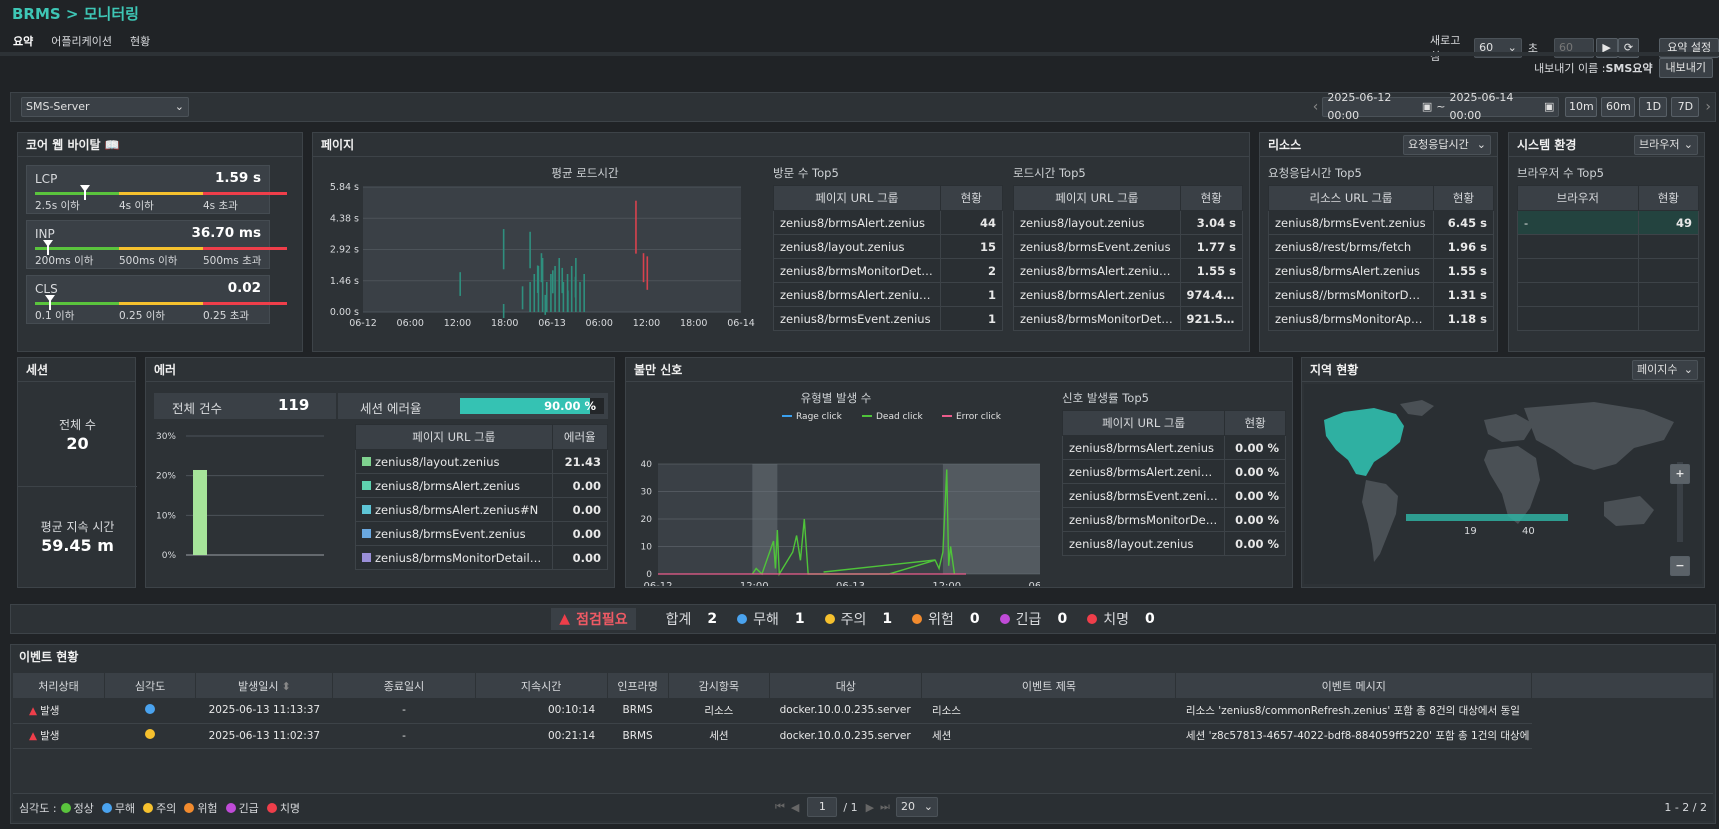 This screenshot has width=1719, height=829. What do you see at coordinates (1486, 47) in the screenshot?
I see `refresh-interval-value: 60` at bounding box center [1486, 47].